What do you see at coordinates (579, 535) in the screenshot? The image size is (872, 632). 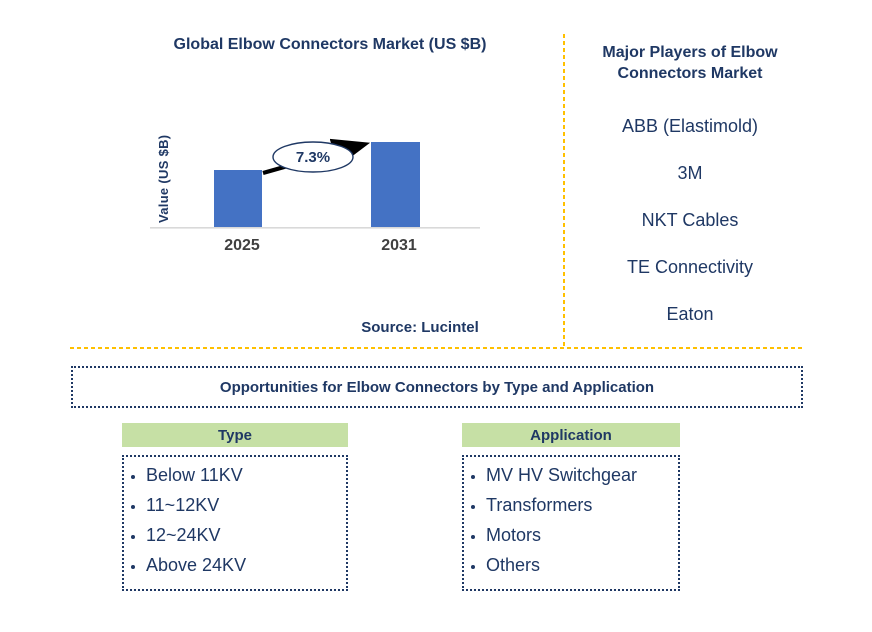 I see `application-item: Motors` at bounding box center [579, 535].